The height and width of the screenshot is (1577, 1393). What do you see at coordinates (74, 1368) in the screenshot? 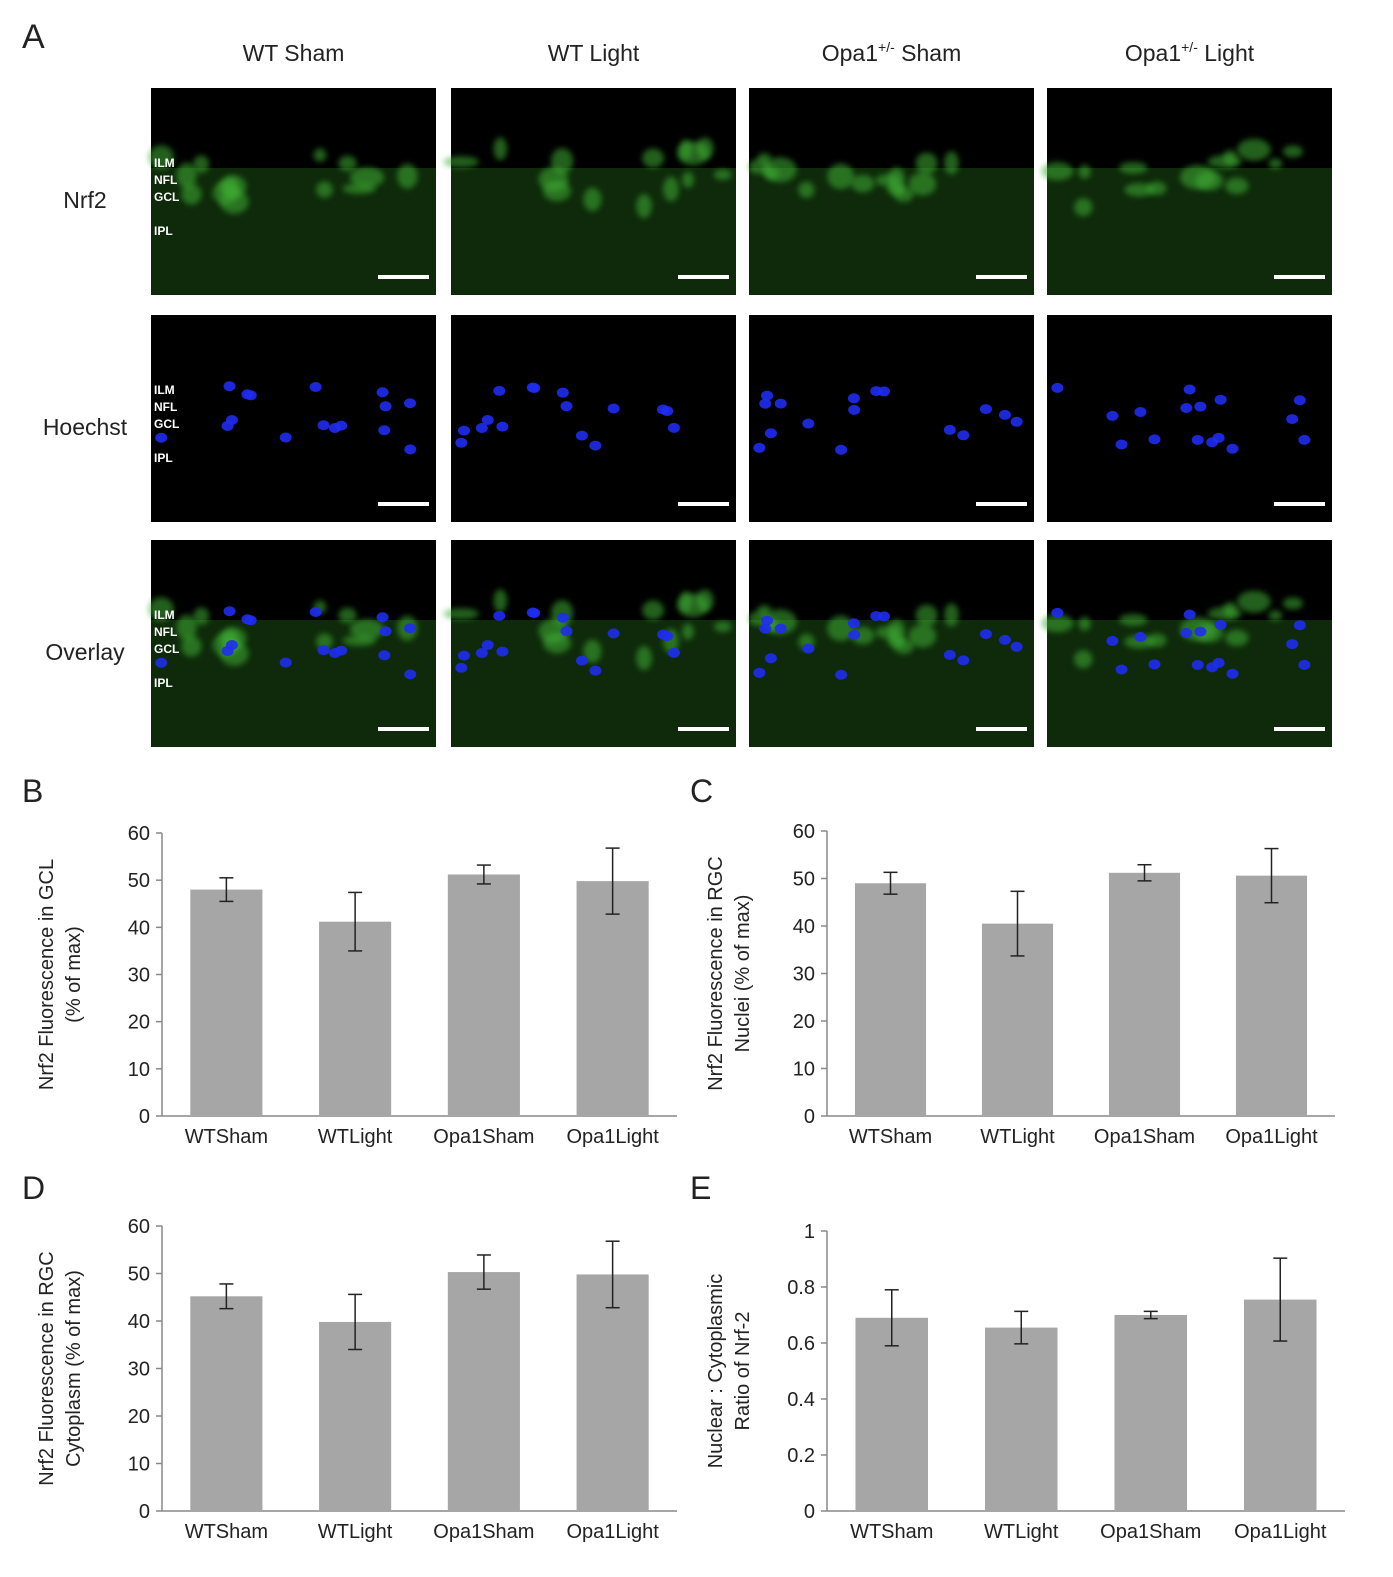
I see `y-axis-label: Cytoplasm (% of max)` at bounding box center [74, 1368].